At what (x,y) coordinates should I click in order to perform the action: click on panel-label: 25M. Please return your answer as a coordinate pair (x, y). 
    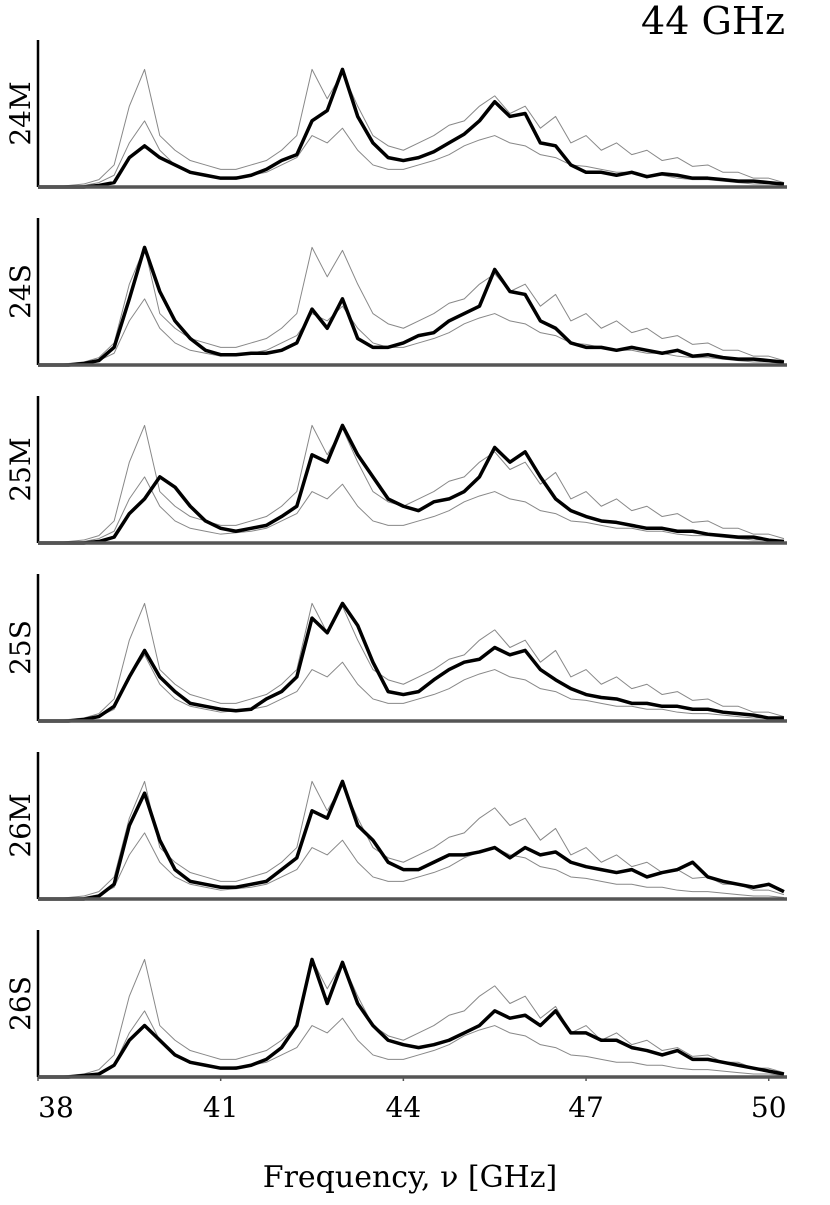
    Looking at the image, I should click on (20, 469).